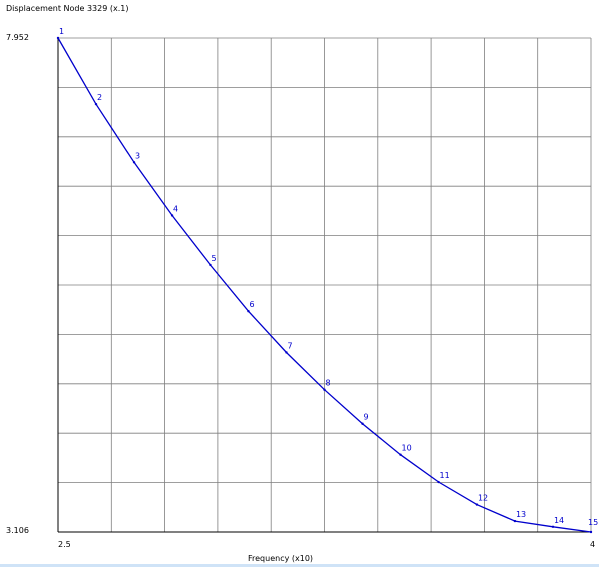 This screenshot has width=599, height=567. Describe the element at coordinates (328, 383) in the screenshot. I see `data-point-label: 8` at that location.